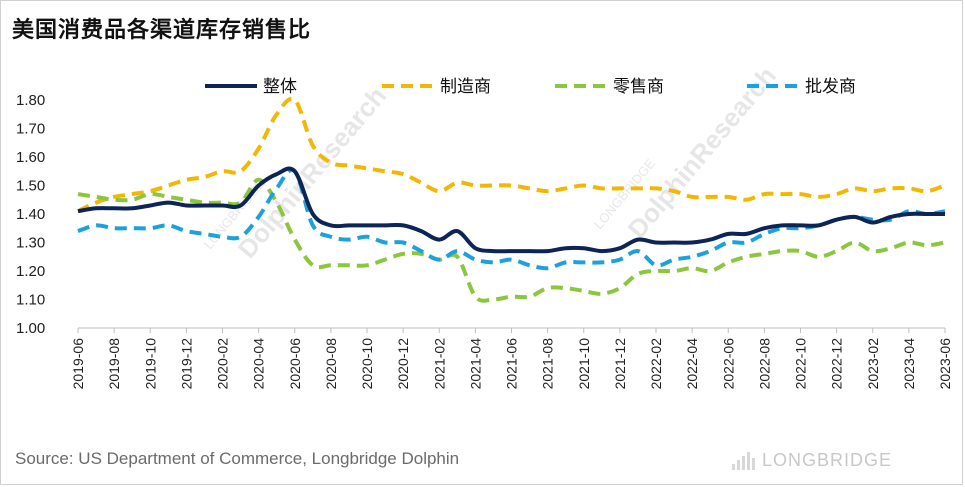  I want to click on x-tick-label: 2020-06, so click(295, 364).